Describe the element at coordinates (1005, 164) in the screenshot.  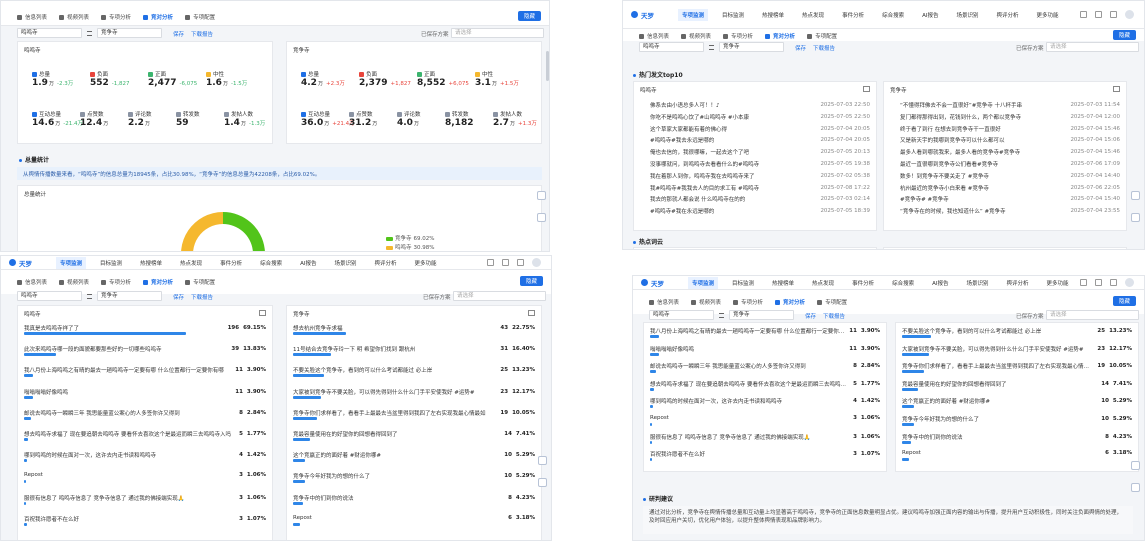
I see `post-row: 最近一直很哪到竞争寺公们看看#竞争寺 2025-07-06 17:09` at that location.